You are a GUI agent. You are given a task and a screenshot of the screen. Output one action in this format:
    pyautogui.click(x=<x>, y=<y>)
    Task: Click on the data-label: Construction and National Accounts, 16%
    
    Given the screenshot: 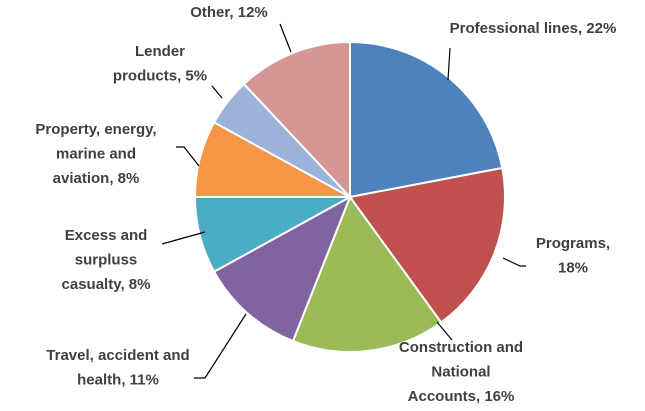 What is the action you would take?
    pyautogui.click(x=461, y=372)
    